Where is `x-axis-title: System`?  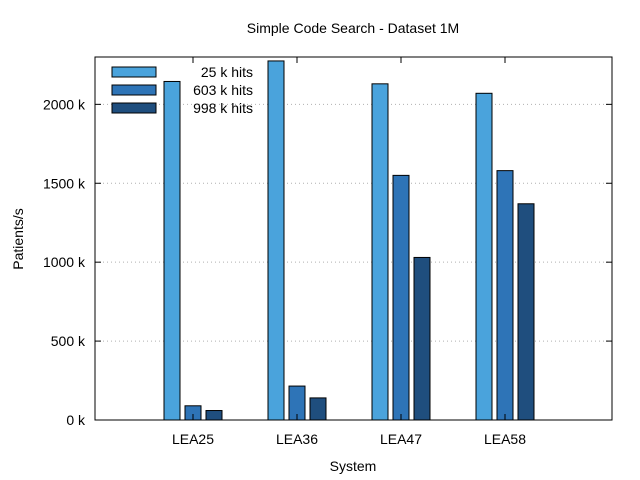 x-axis-title: System is located at coordinates (353, 466).